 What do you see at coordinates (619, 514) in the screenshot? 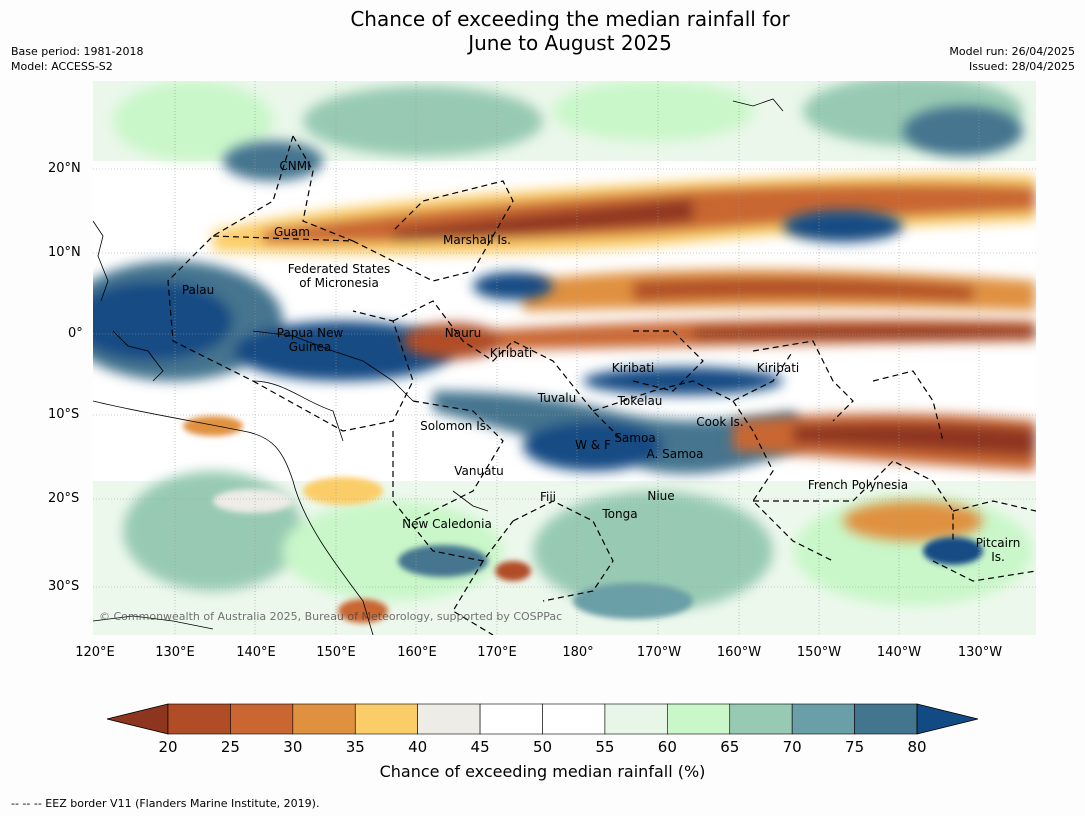
I see `label-tonga: Tonga` at bounding box center [619, 514].